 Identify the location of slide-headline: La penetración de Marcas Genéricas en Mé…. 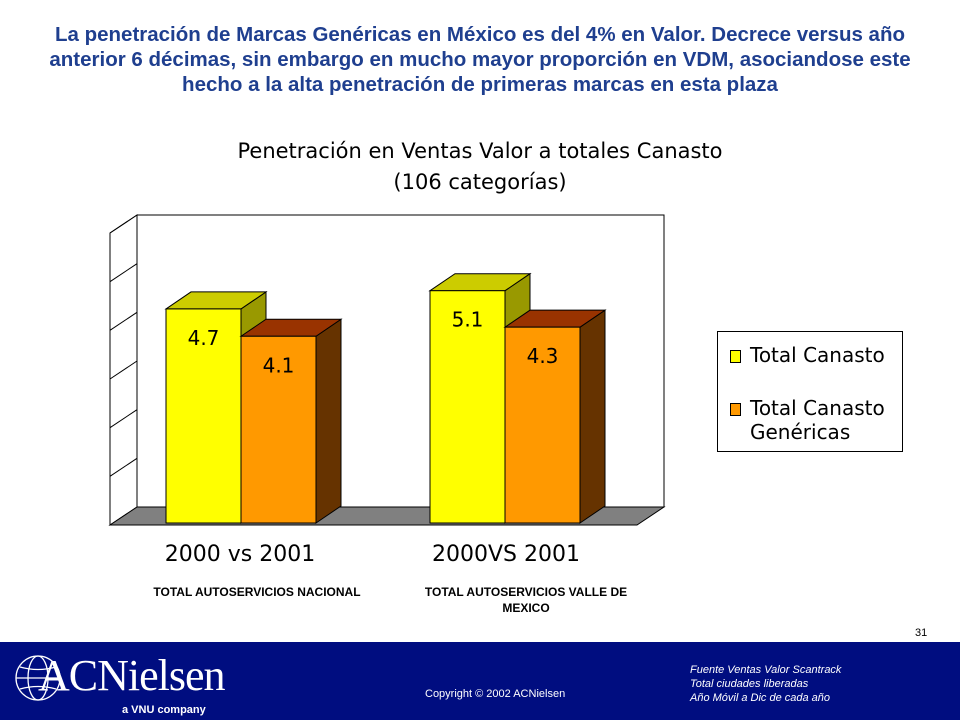
(480, 59).